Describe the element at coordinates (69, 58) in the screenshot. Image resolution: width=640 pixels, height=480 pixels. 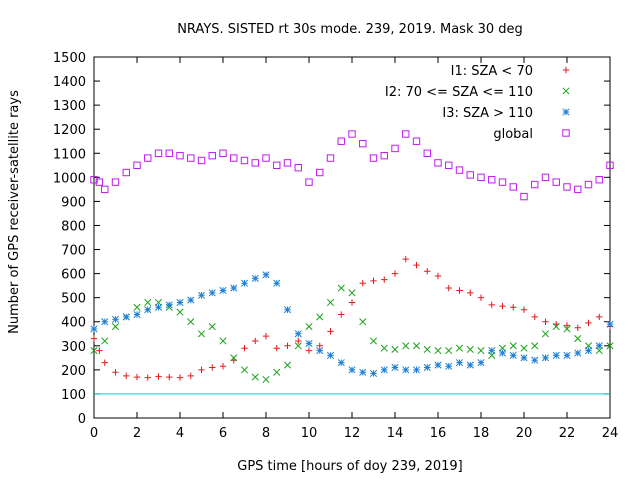
I see `y-tick-label: 1500` at that location.